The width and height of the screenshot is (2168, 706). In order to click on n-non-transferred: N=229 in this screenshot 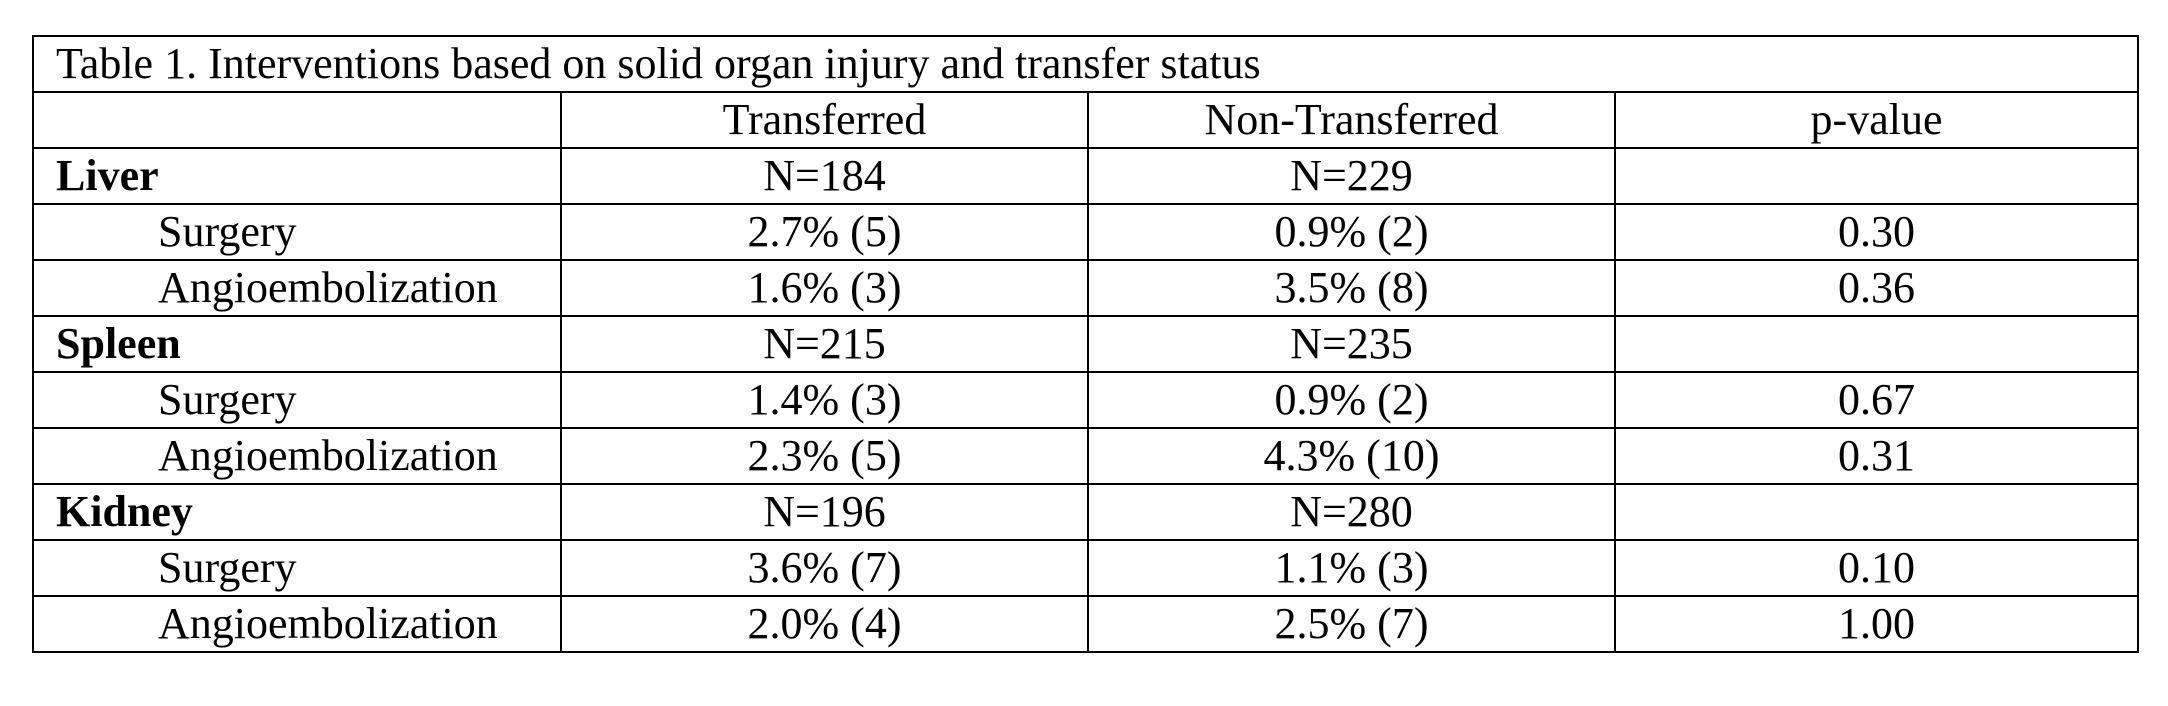, I will do `click(1351, 176)`.